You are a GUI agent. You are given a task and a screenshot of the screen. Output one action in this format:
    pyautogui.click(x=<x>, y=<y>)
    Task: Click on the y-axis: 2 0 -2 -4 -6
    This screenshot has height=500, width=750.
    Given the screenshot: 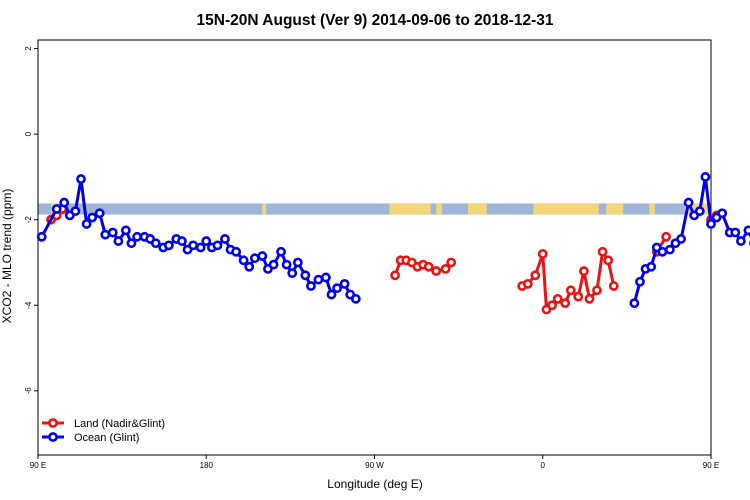 What is the action you would take?
    pyautogui.click(x=31, y=220)
    